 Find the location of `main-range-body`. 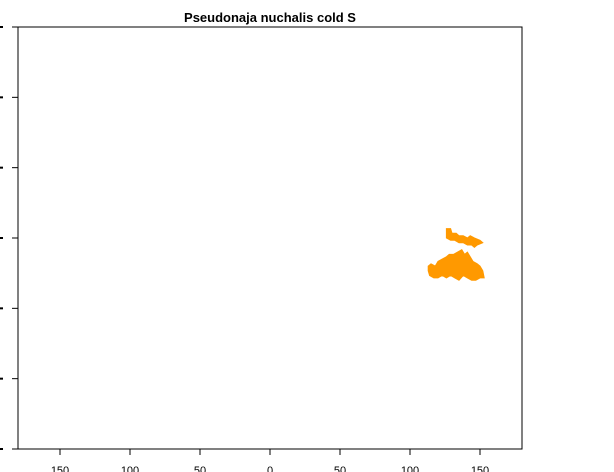

main-range-body is located at coordinates (456, 265).